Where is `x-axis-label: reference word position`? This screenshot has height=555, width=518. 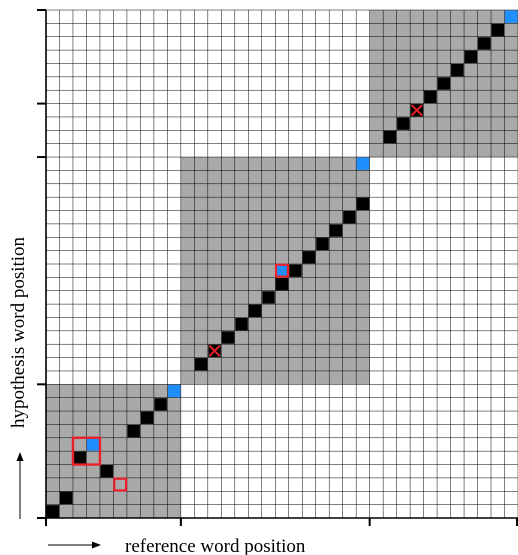 x-axis-label: reference word position is located at coordinates (215, 545).